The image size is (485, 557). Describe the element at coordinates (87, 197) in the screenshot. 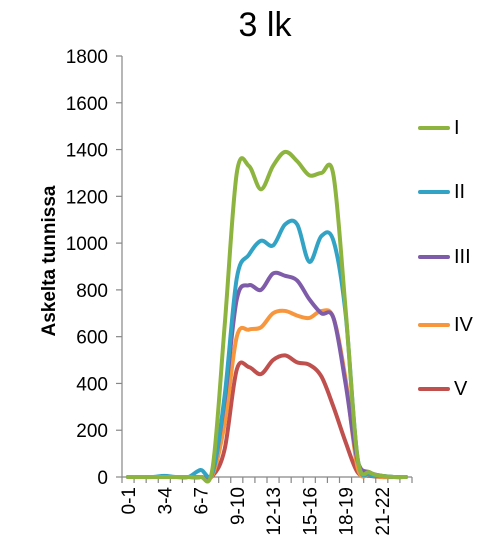

I see `y-tick-label: 1200` at that location.